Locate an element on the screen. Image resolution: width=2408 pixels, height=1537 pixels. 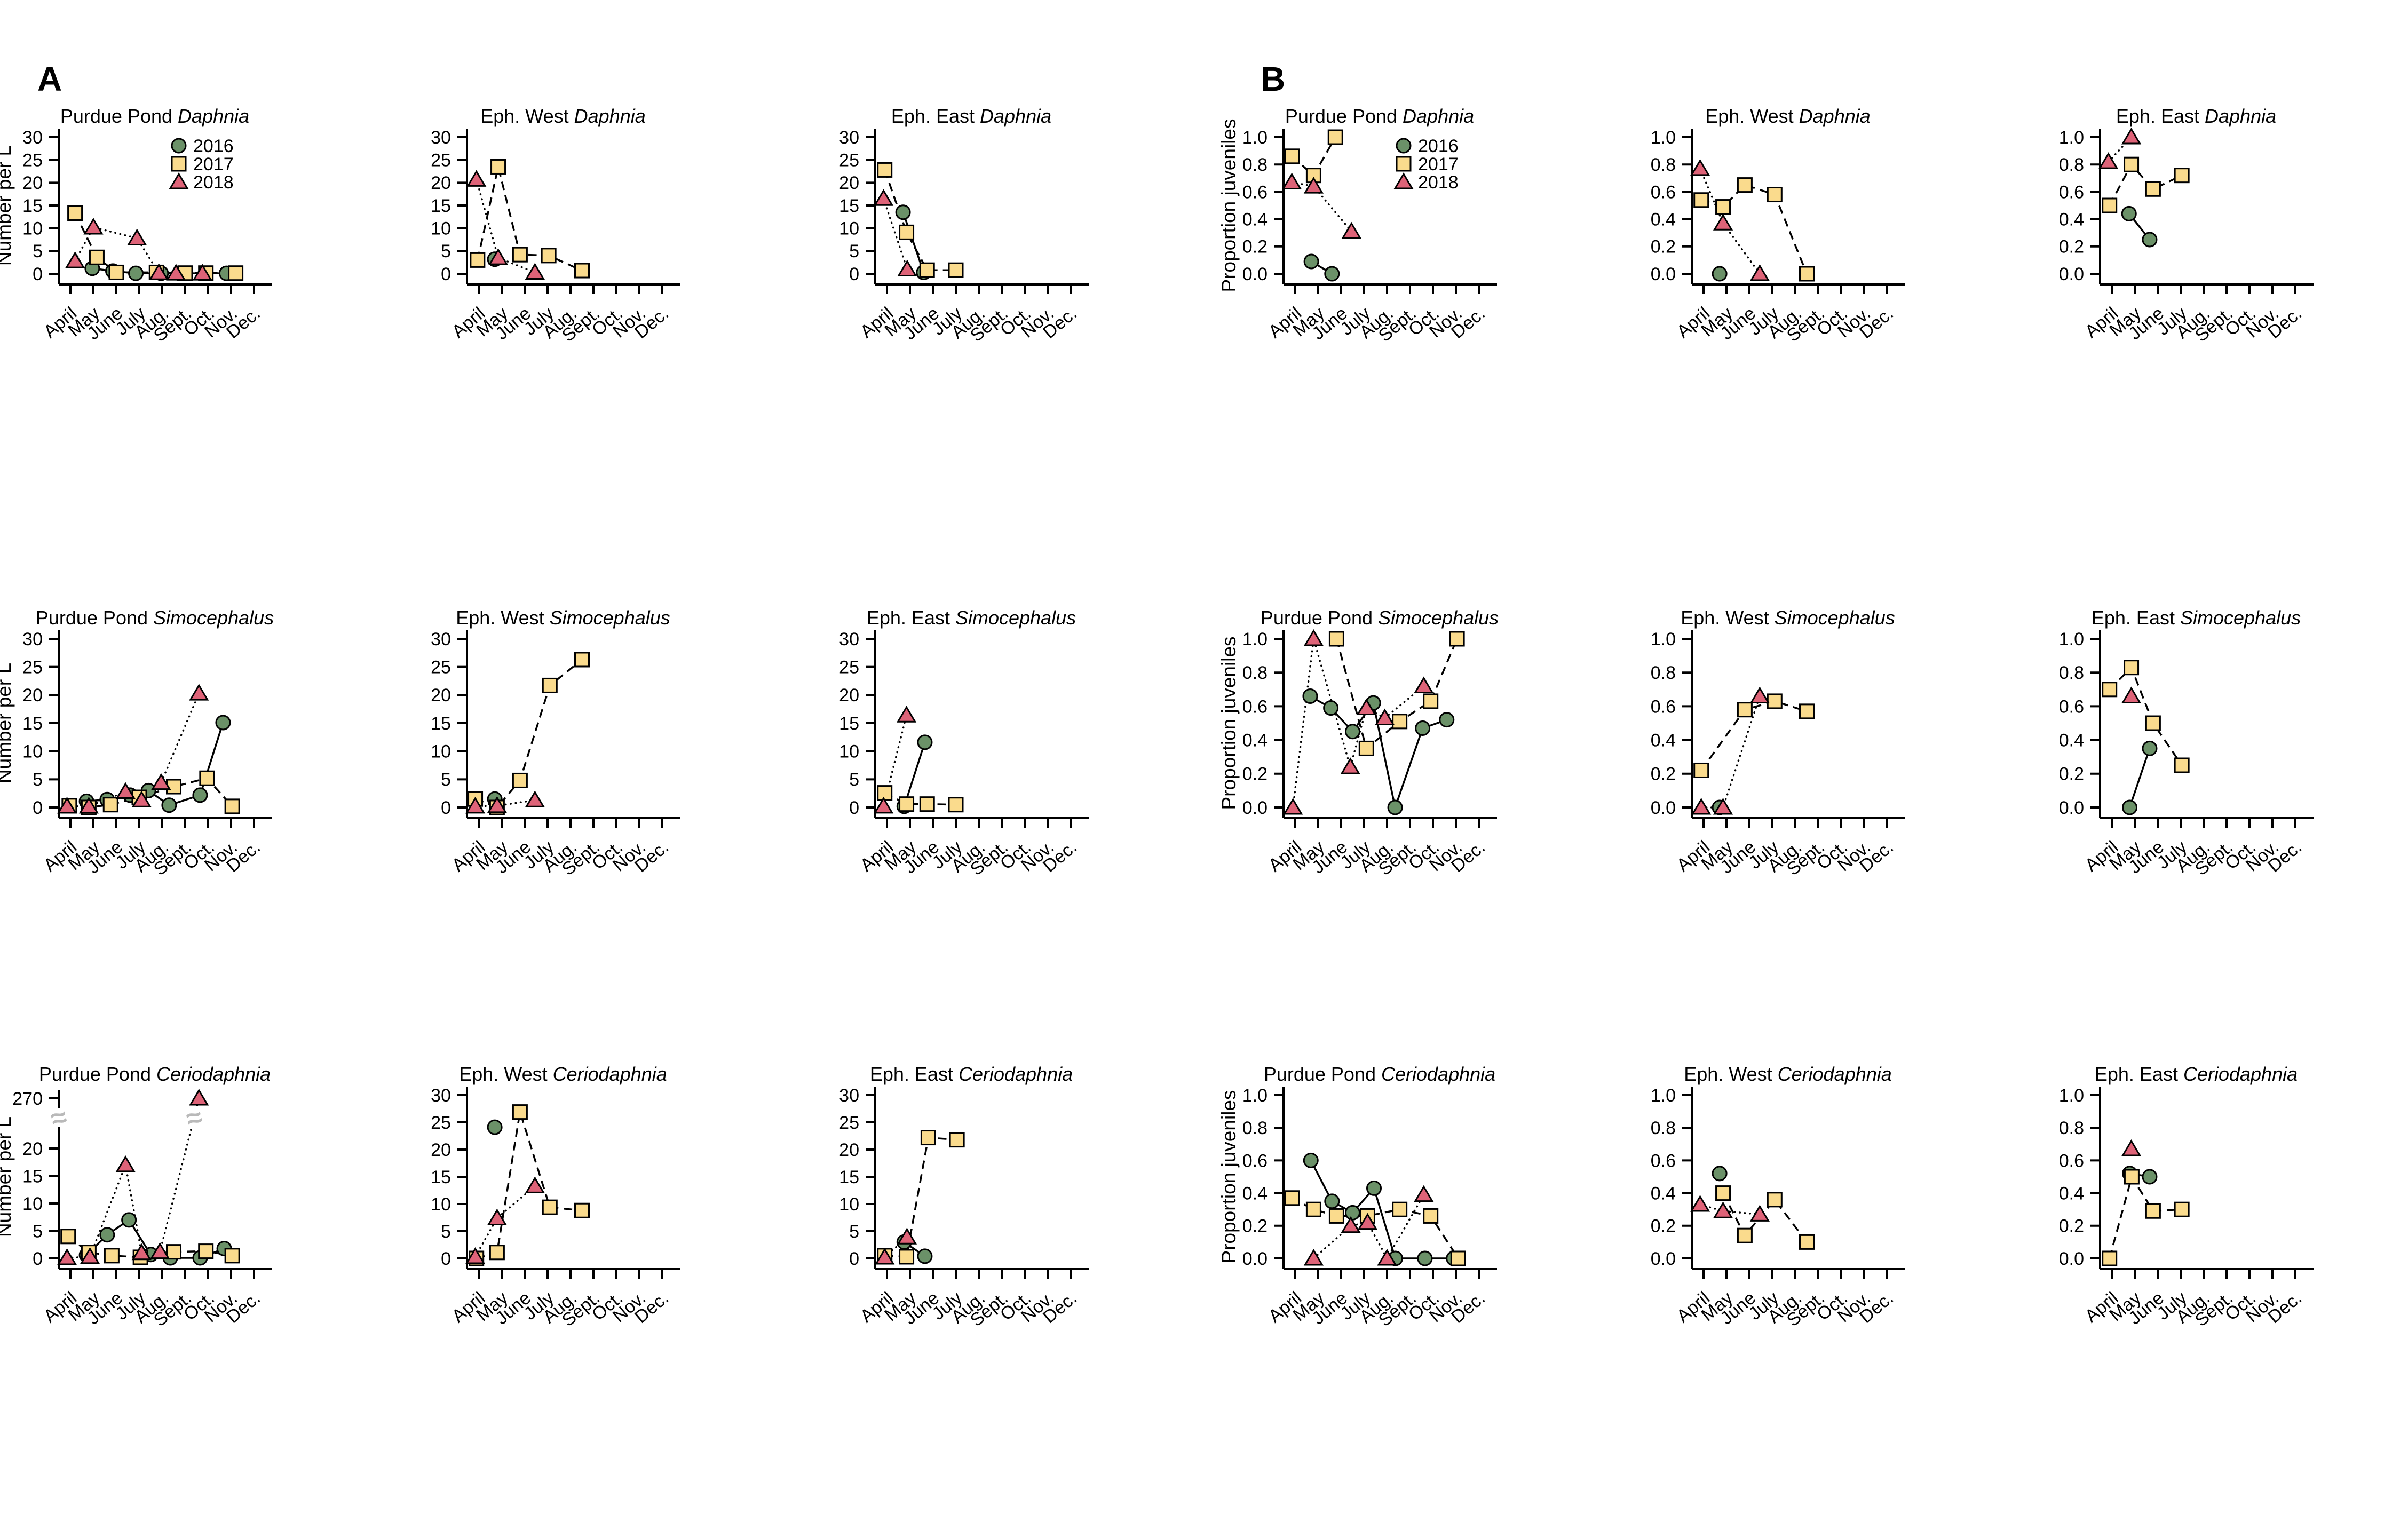
y-tick-label: 270 is located at coordinates (27, 1099).